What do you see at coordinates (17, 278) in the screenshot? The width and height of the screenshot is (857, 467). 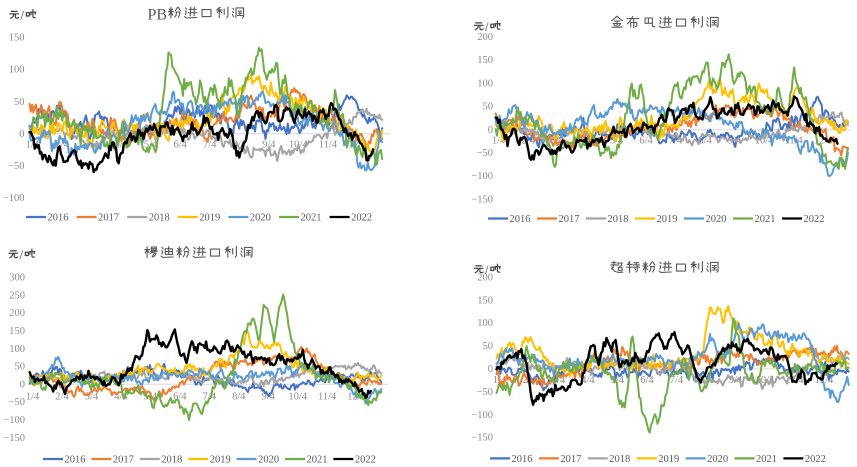 I see `svg-text: 300` at bounding box center [17, 278].